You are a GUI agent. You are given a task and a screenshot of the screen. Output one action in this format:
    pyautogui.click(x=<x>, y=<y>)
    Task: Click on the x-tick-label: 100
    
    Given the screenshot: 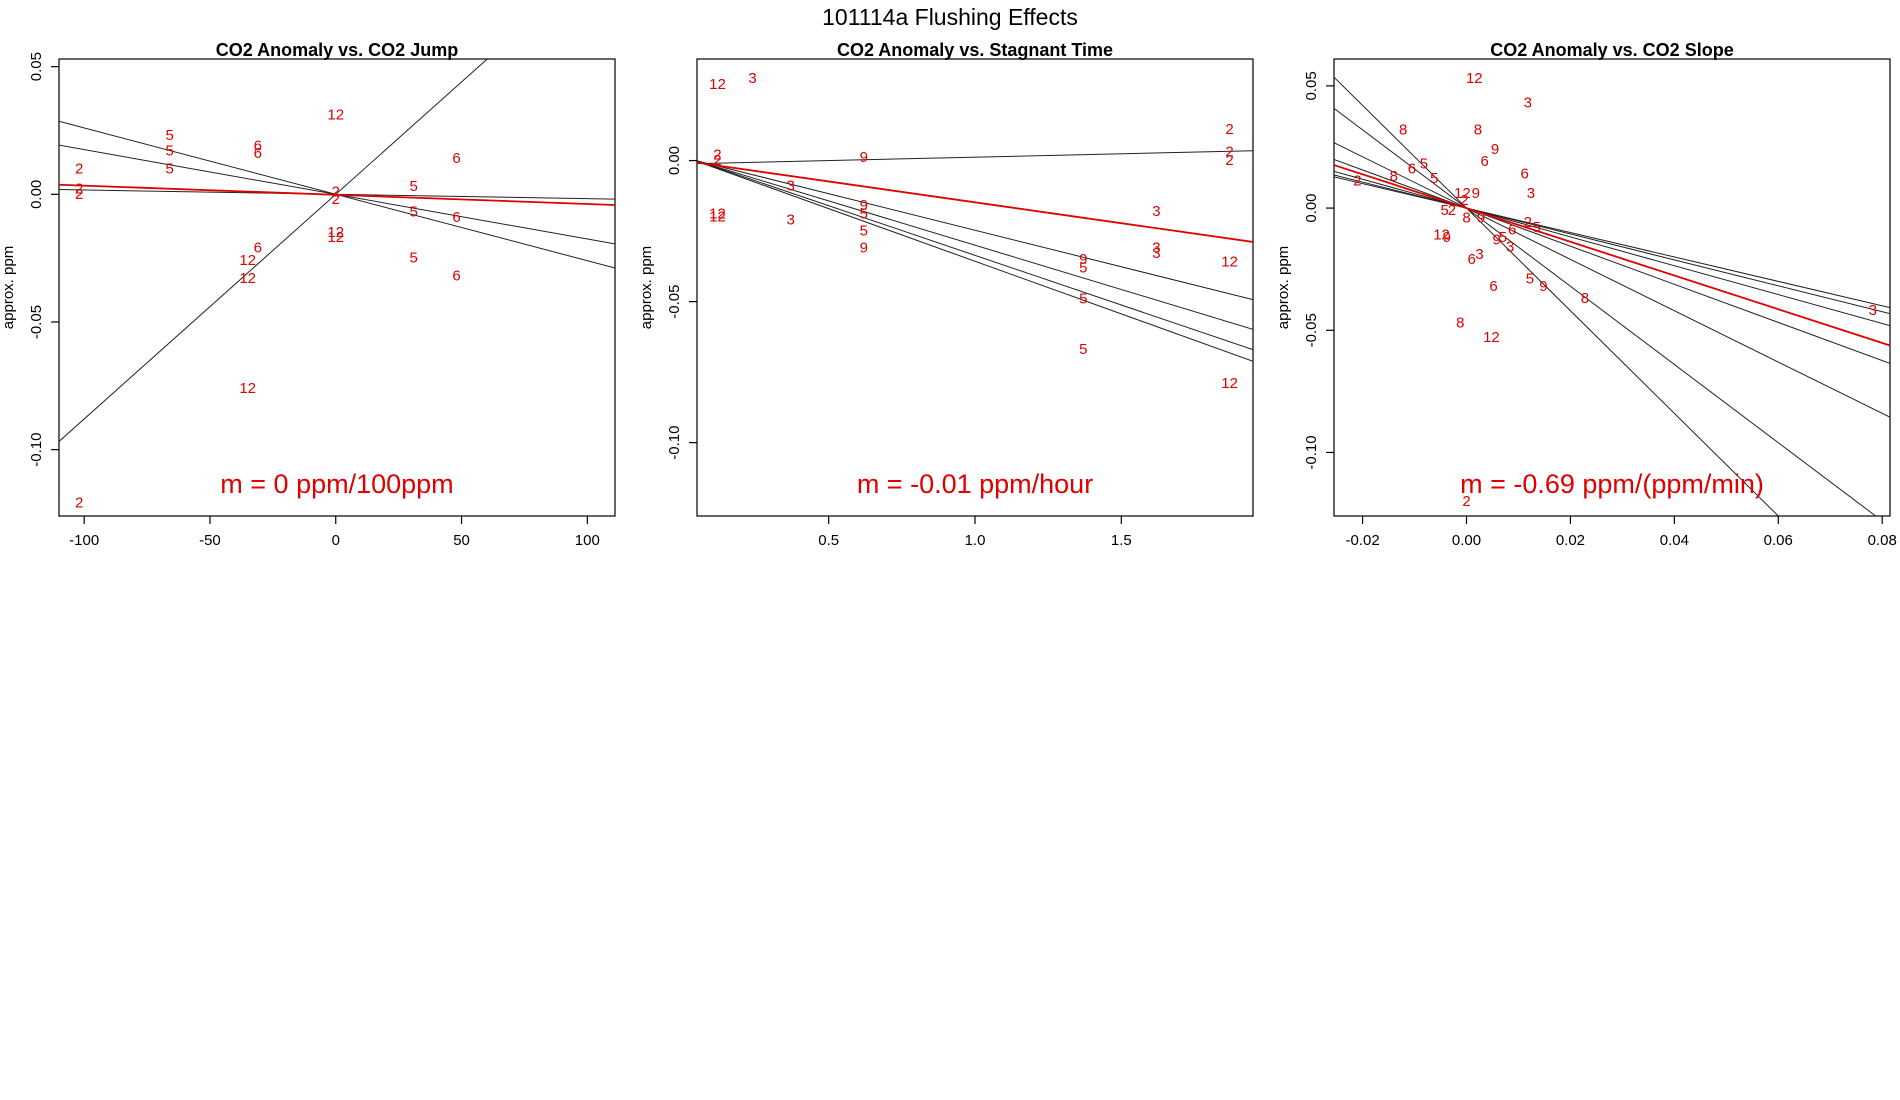 What is the action you would take?
    pyautogui.click(x=587, y=540)
    